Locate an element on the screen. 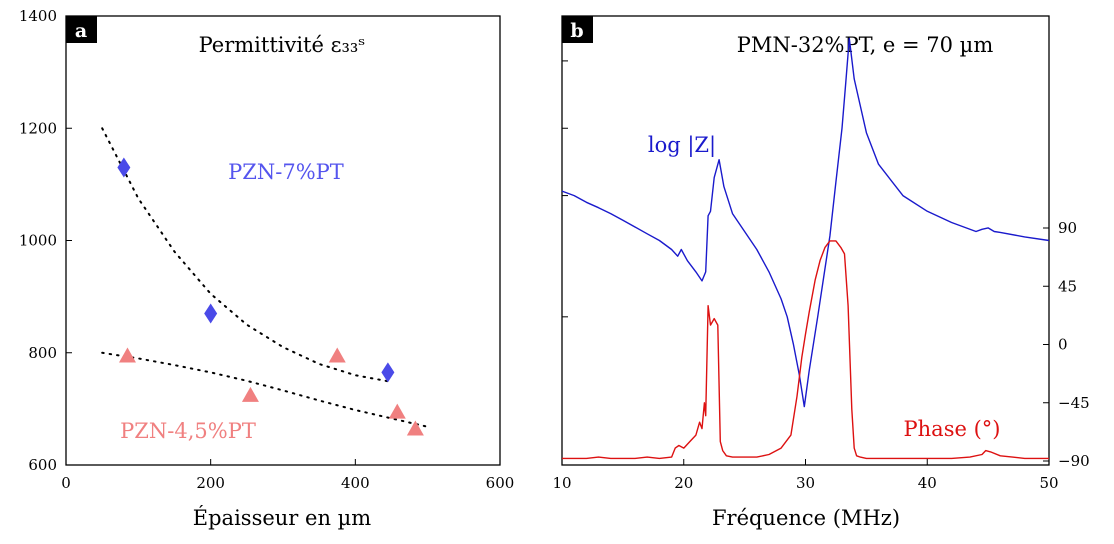 The width and height of the screenshot is (1114, 544). panel-b-x-ticks: 10 20 30 40 50 is located at coordinates (805, 475).